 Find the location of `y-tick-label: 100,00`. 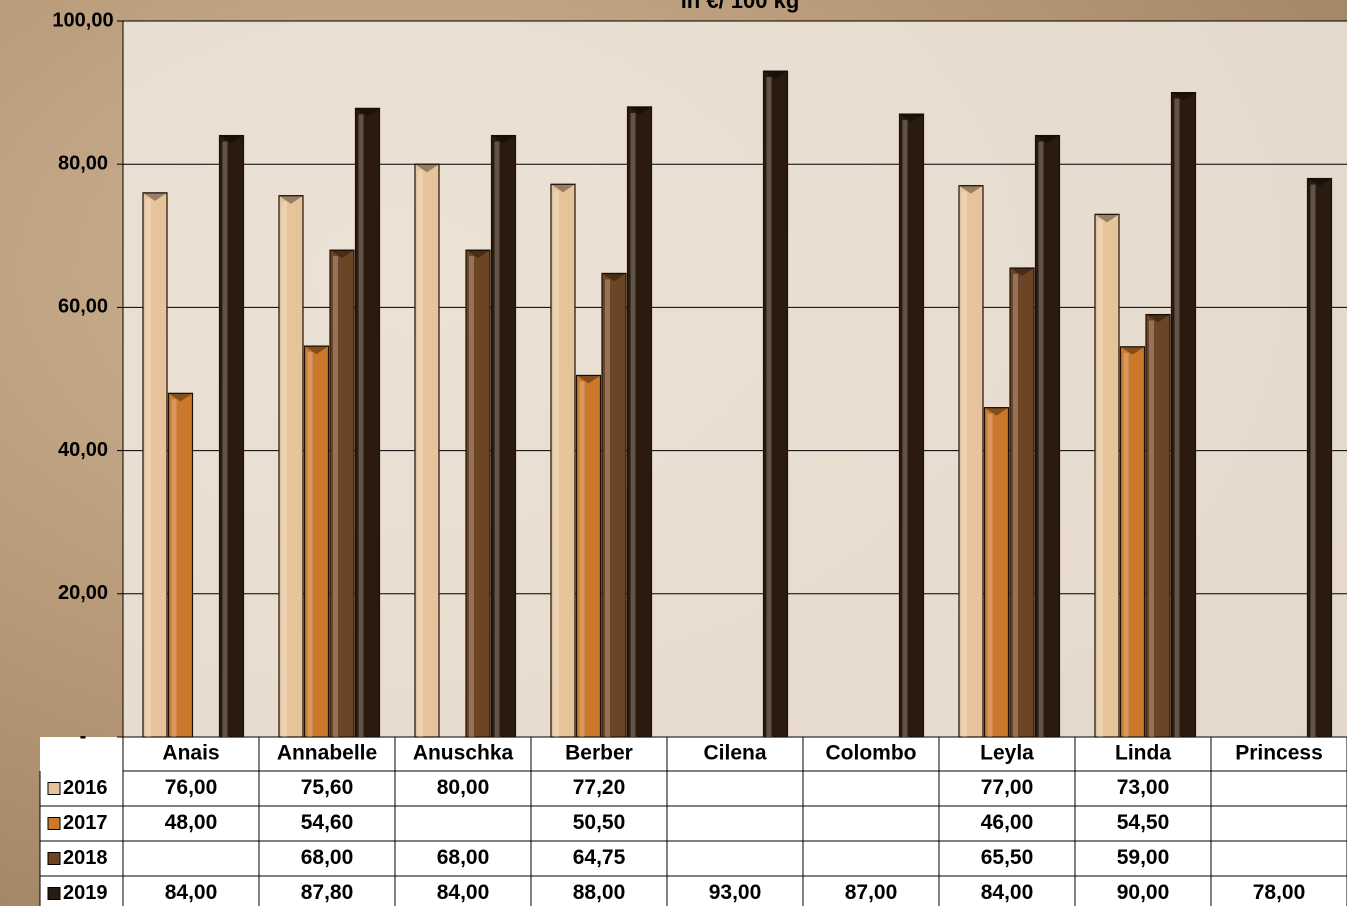

y-tick-label: 100,00 is located at coordinates (82, 20).